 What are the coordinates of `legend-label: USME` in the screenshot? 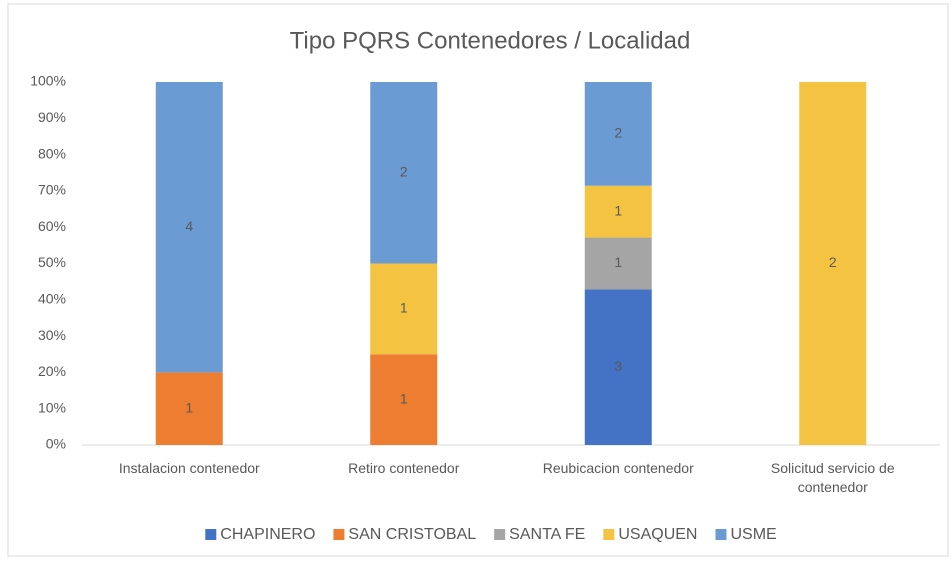 It's located at (753, 534).